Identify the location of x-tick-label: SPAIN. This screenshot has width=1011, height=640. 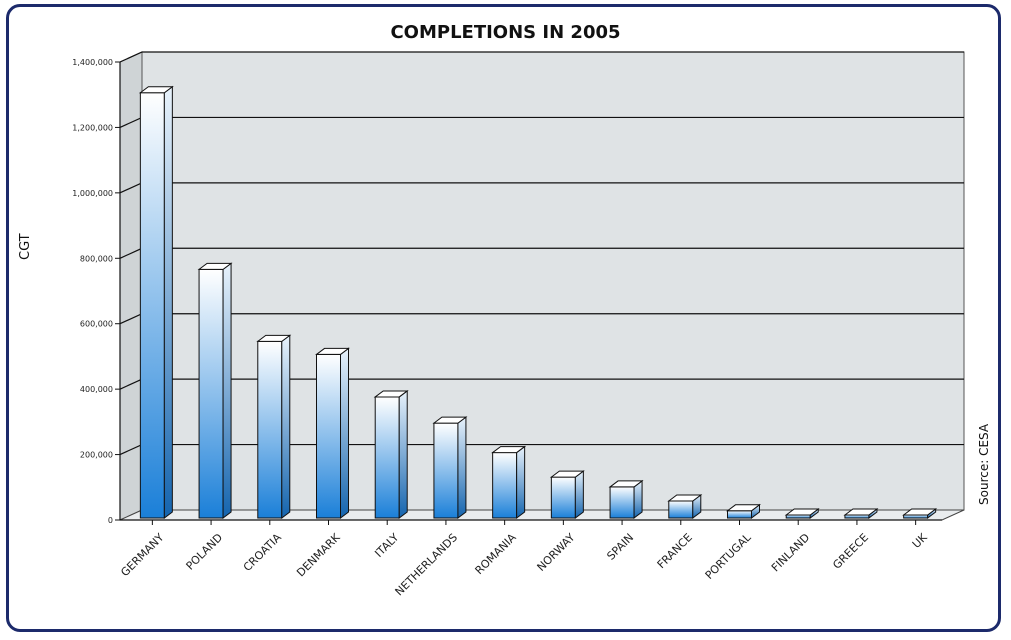
(620, 547).